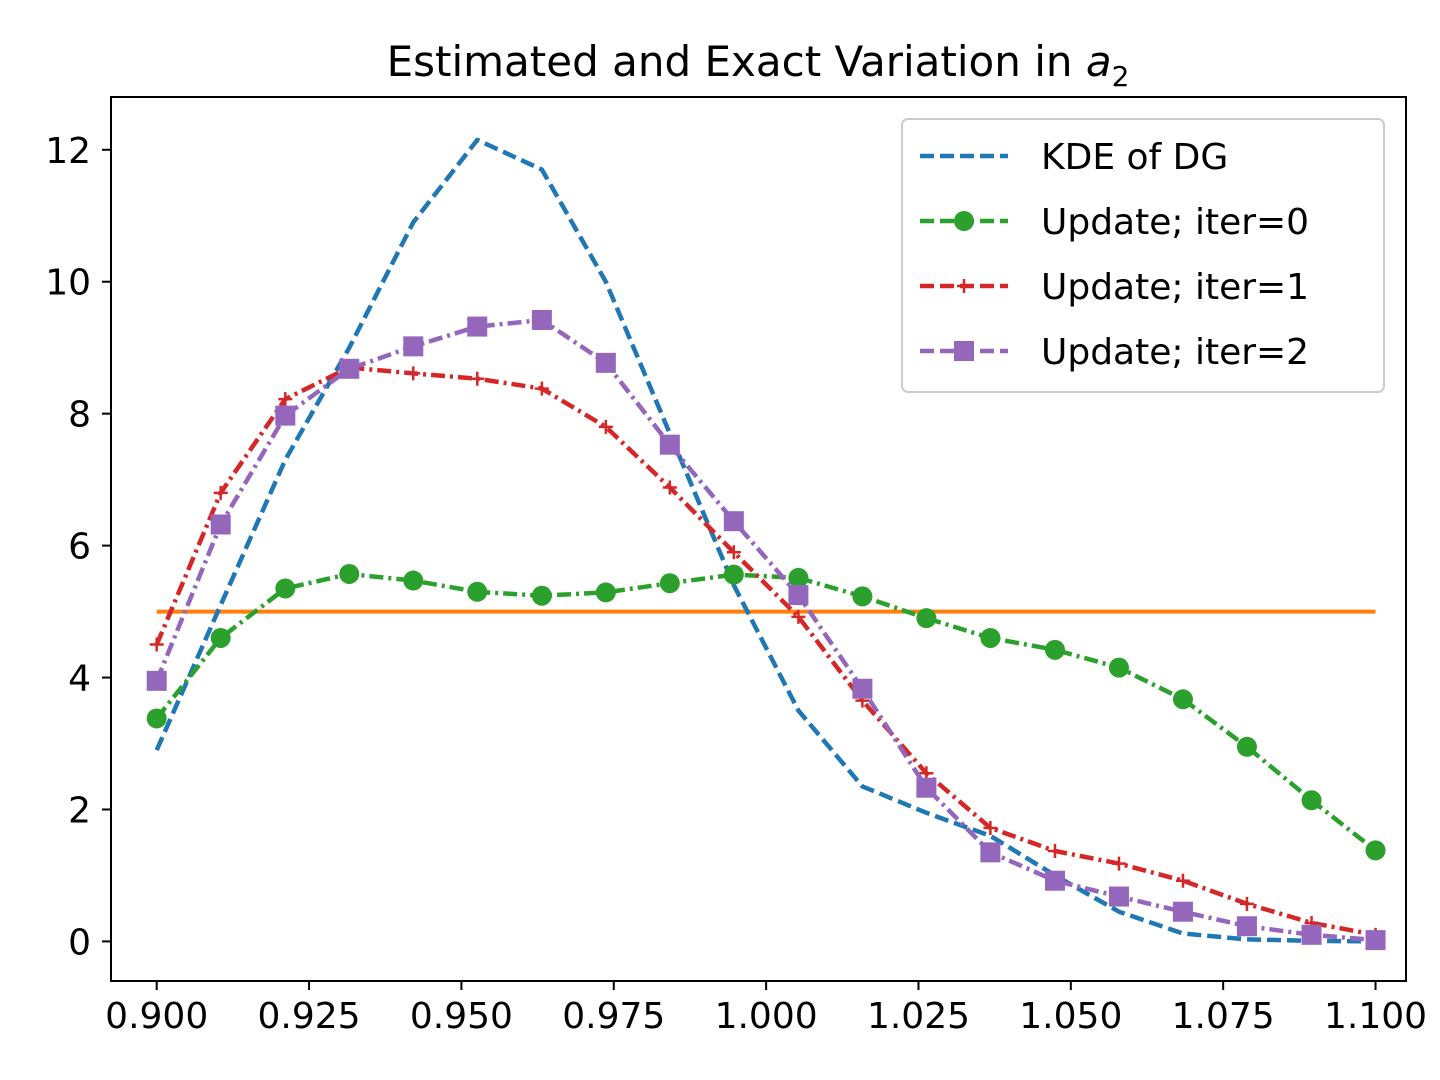  Describe the element at coordinates (1134, 157) in the screenshot. I see `legend-label-0: KDE of DG` at that location.